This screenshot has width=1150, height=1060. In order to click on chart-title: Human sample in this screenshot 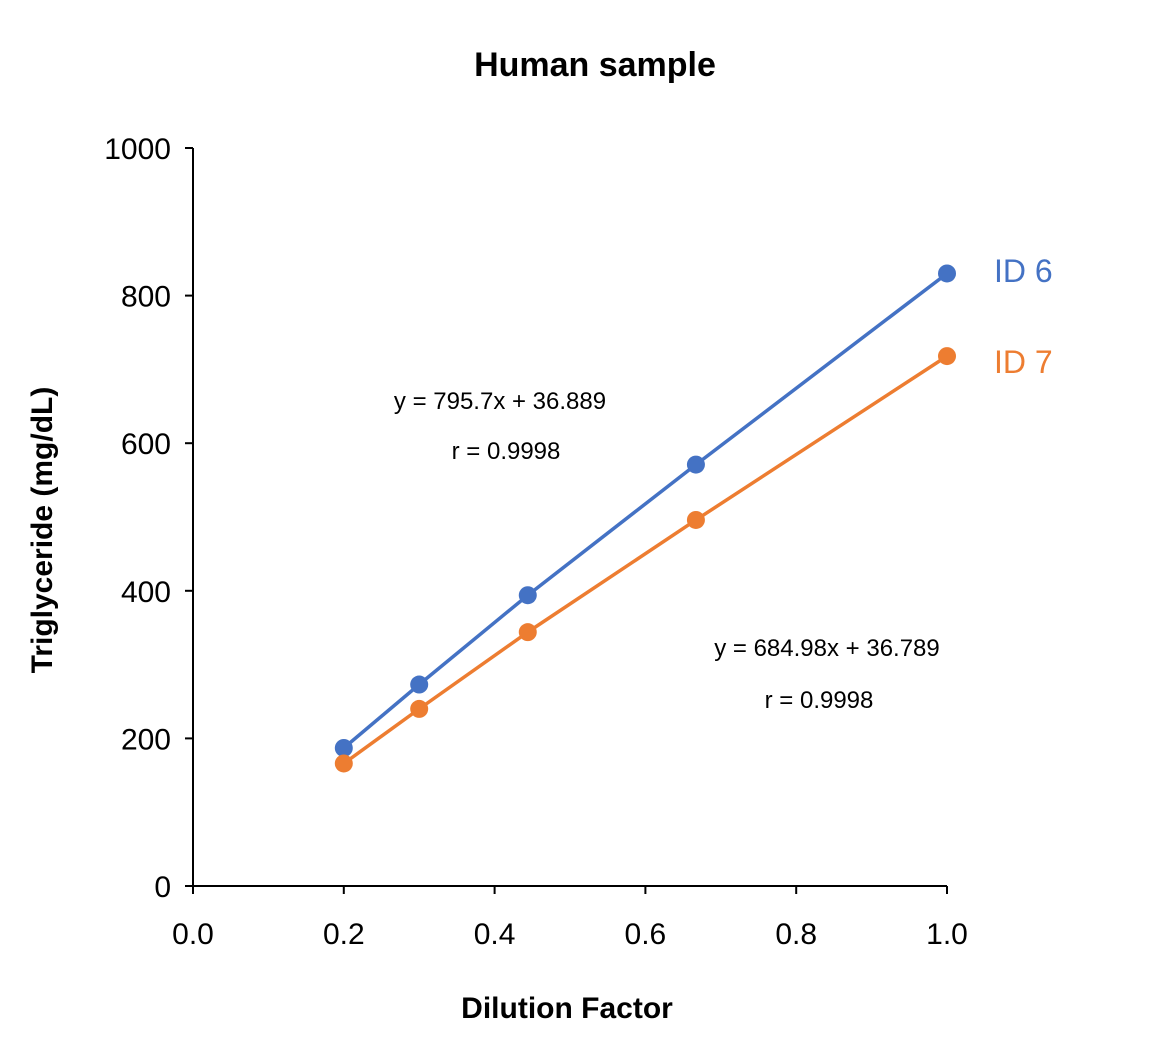, I will do `click(595, 65)`.